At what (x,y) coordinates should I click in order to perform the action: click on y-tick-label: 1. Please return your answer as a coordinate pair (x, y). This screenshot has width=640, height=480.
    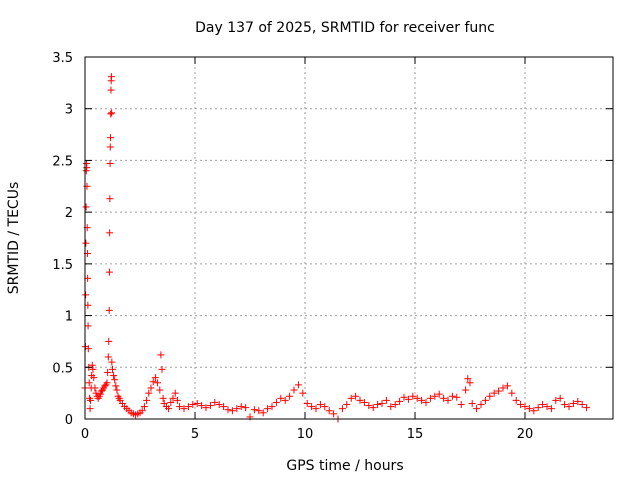
    Looking at the image, I should click on (69, 317).